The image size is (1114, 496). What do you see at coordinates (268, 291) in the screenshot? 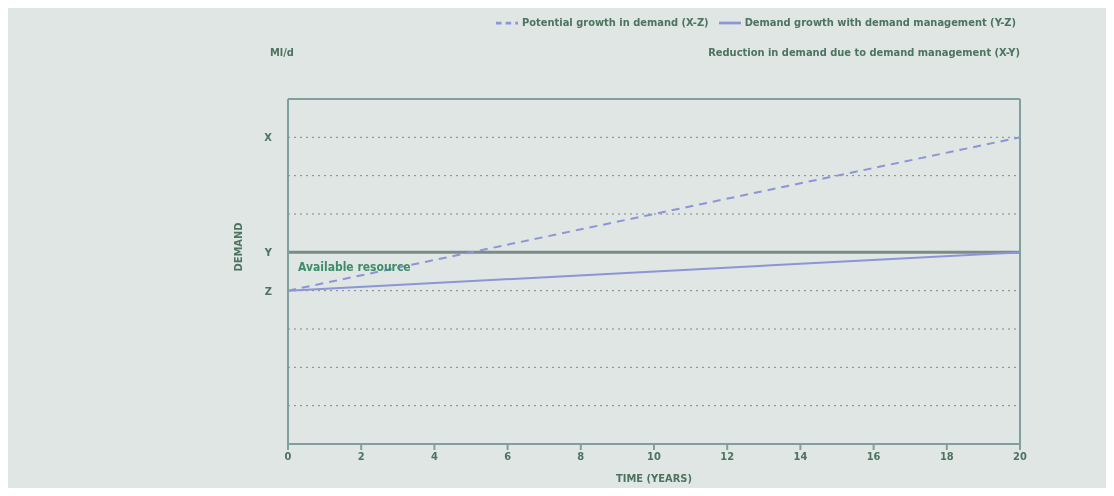
I see `text: Z` at bounding box center [268, 291].